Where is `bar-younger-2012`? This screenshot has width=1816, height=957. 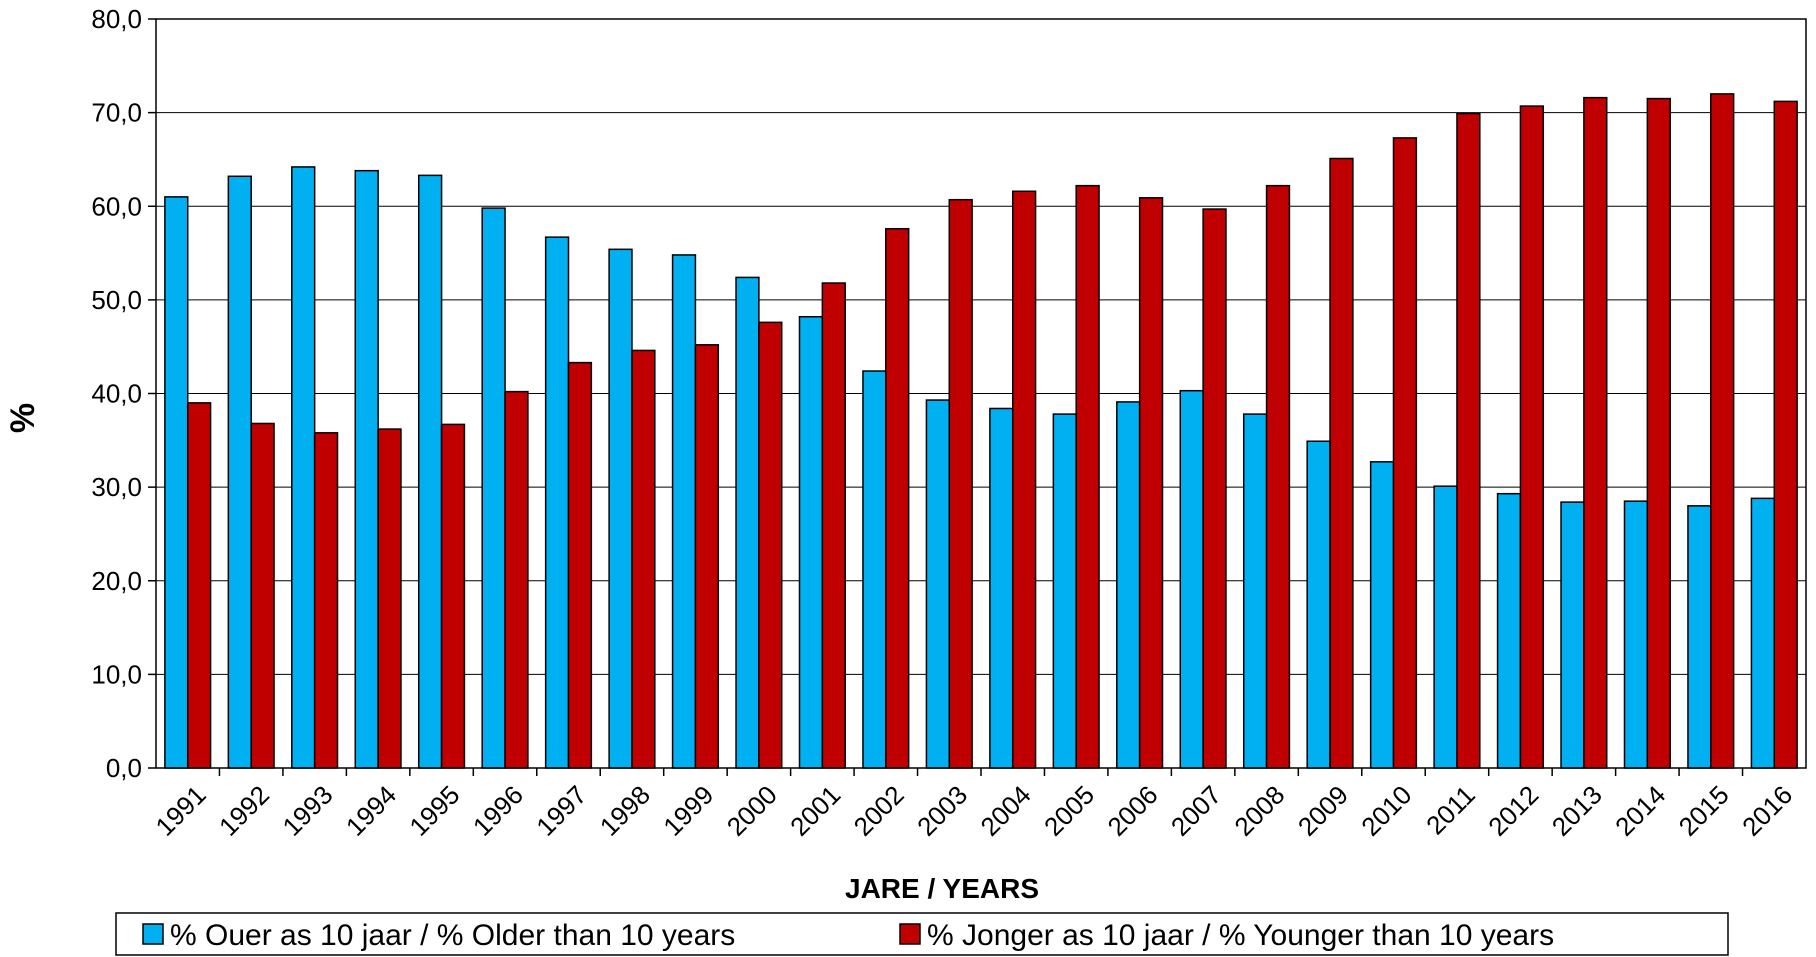 bar-younger-2012 is located at coordinates (1532, 437).